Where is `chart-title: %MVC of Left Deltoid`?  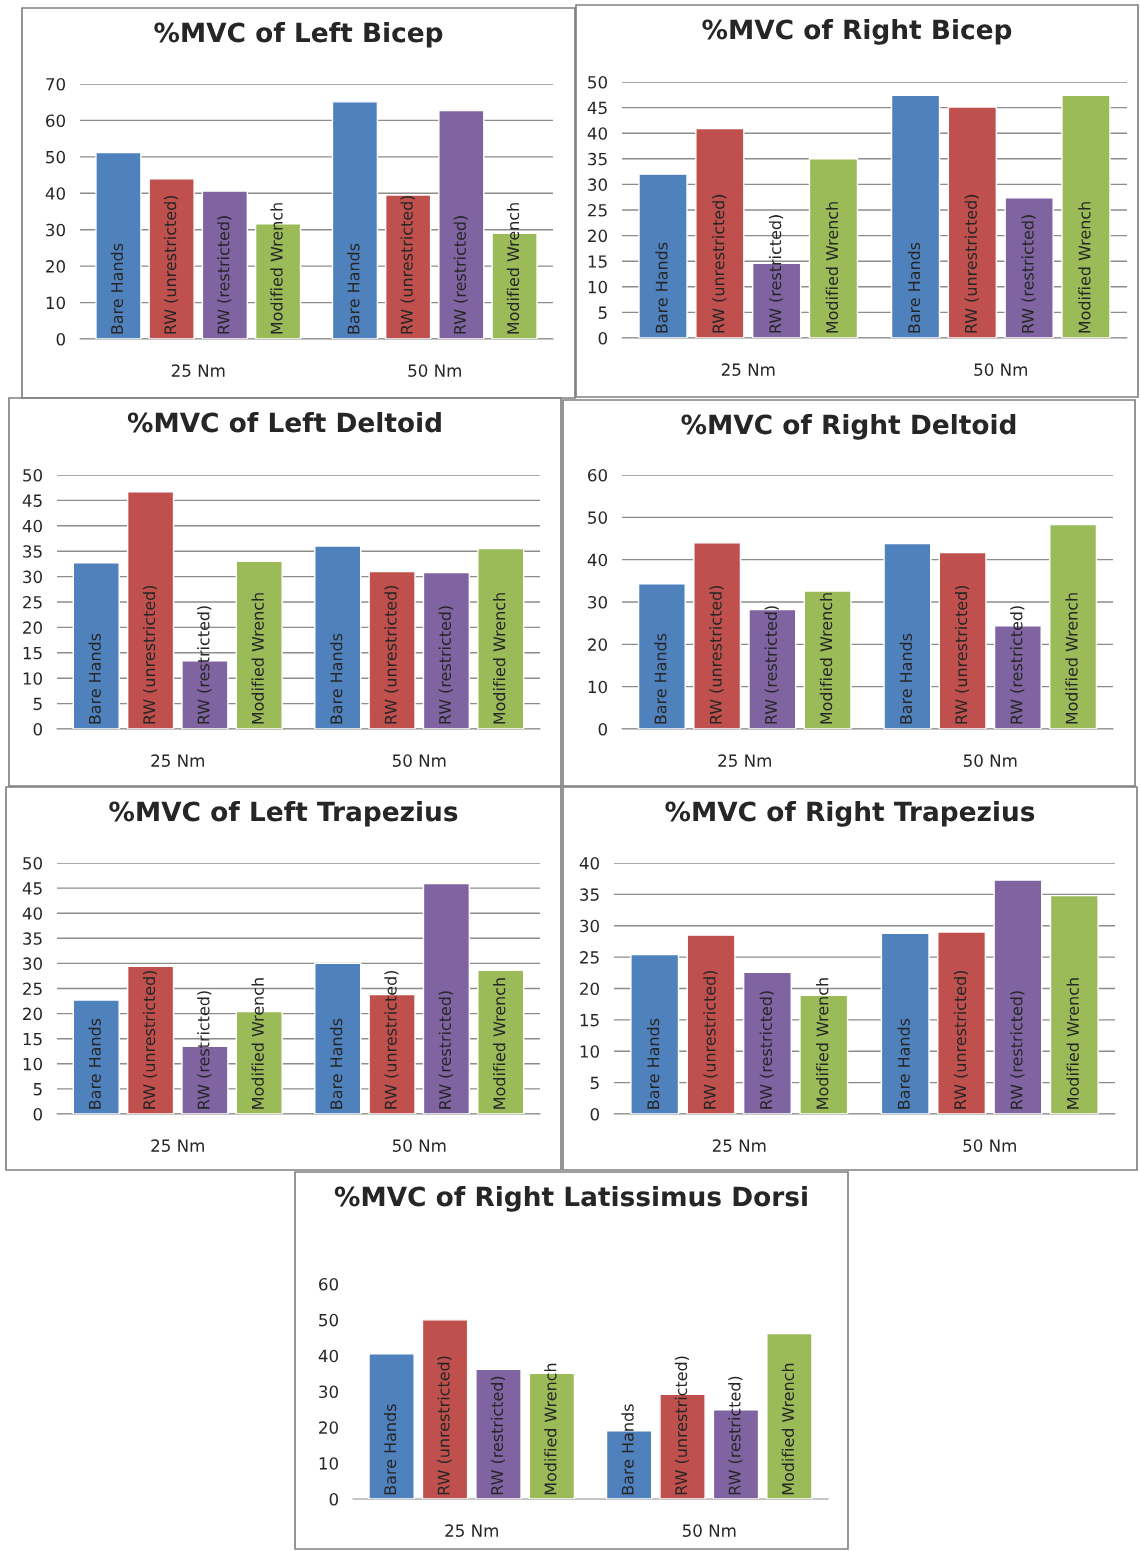
chart-title: %MVC of Left Deltoid is located at coordinates (284, 422).